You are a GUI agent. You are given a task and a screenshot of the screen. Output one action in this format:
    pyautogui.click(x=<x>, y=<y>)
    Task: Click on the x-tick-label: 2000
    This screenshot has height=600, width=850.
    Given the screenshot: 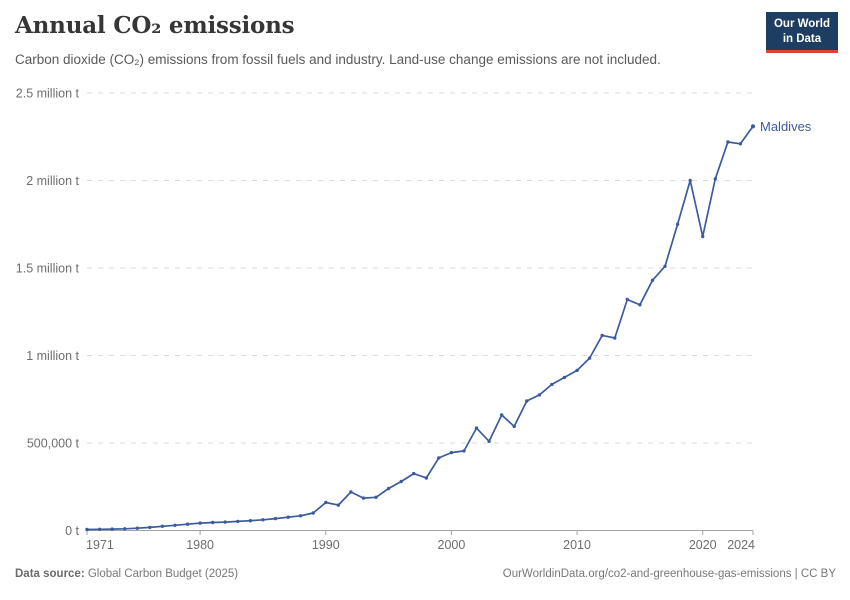 What is the action you would take?
    pyautogui.click(x=452, y=545)
    